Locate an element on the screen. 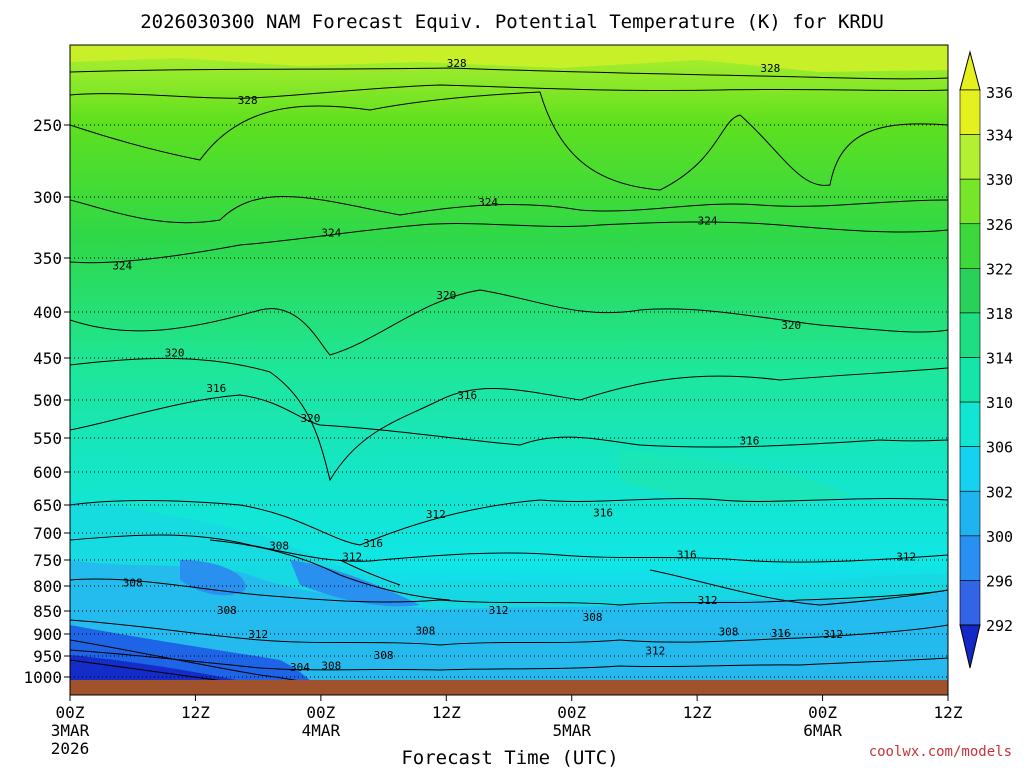 The height and width of the screenshot is (768, 1024). colorbar-label: 336 is located at coordinates (999, 93).